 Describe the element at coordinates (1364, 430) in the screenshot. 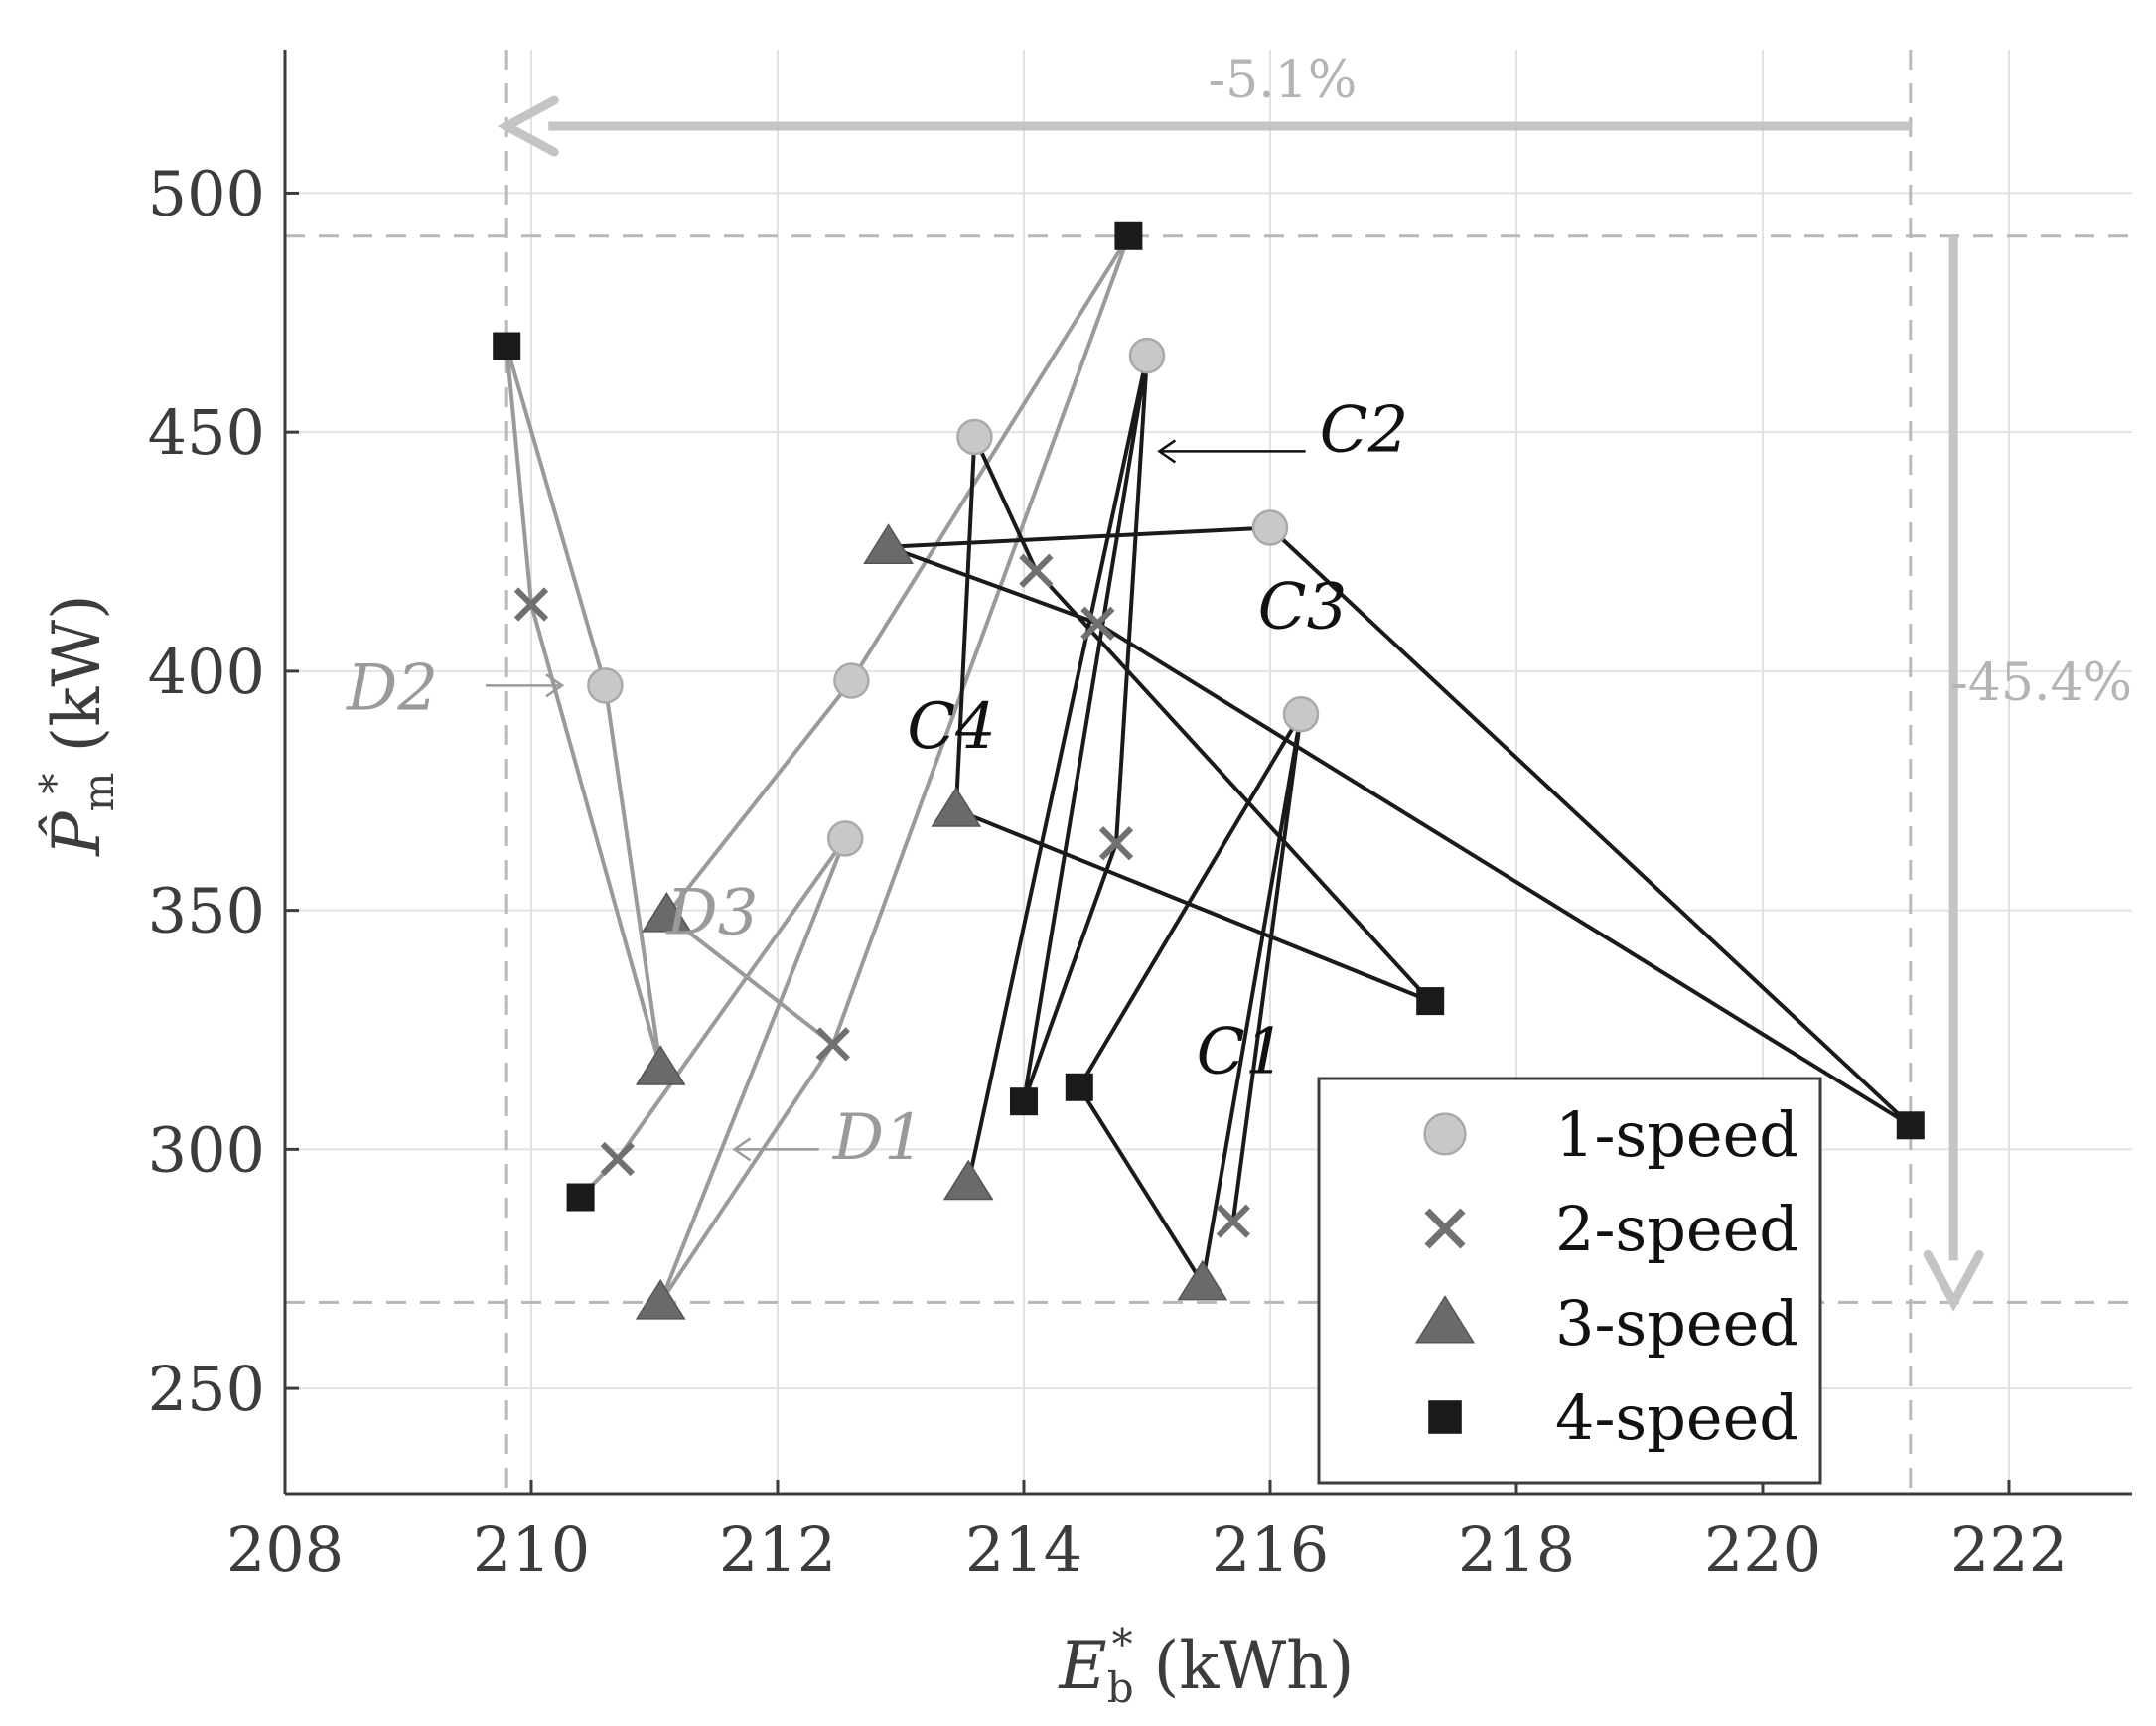

I see `annotation-c2: C2` at that location.